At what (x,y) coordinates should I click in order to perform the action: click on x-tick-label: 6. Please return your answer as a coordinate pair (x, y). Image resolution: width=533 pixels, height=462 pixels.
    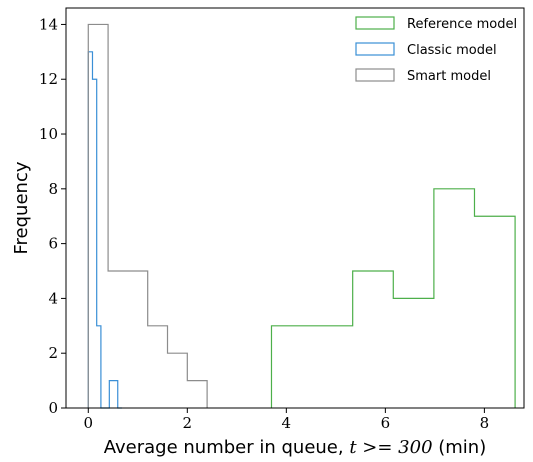
    Looking at the image, I should click on (386, 423).